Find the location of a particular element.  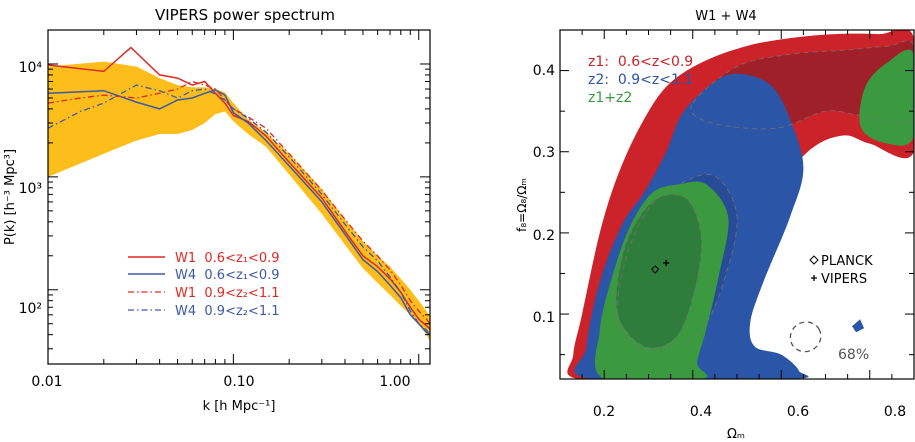

left-xtick-label: 0.10 is located at coordinates (238, 382).